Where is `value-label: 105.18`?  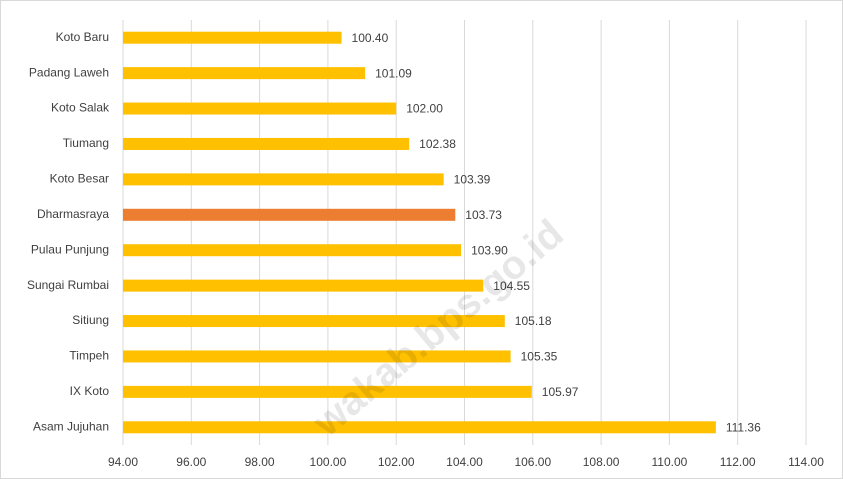 value-label: 105.18 is located at coordinates (533, 321).